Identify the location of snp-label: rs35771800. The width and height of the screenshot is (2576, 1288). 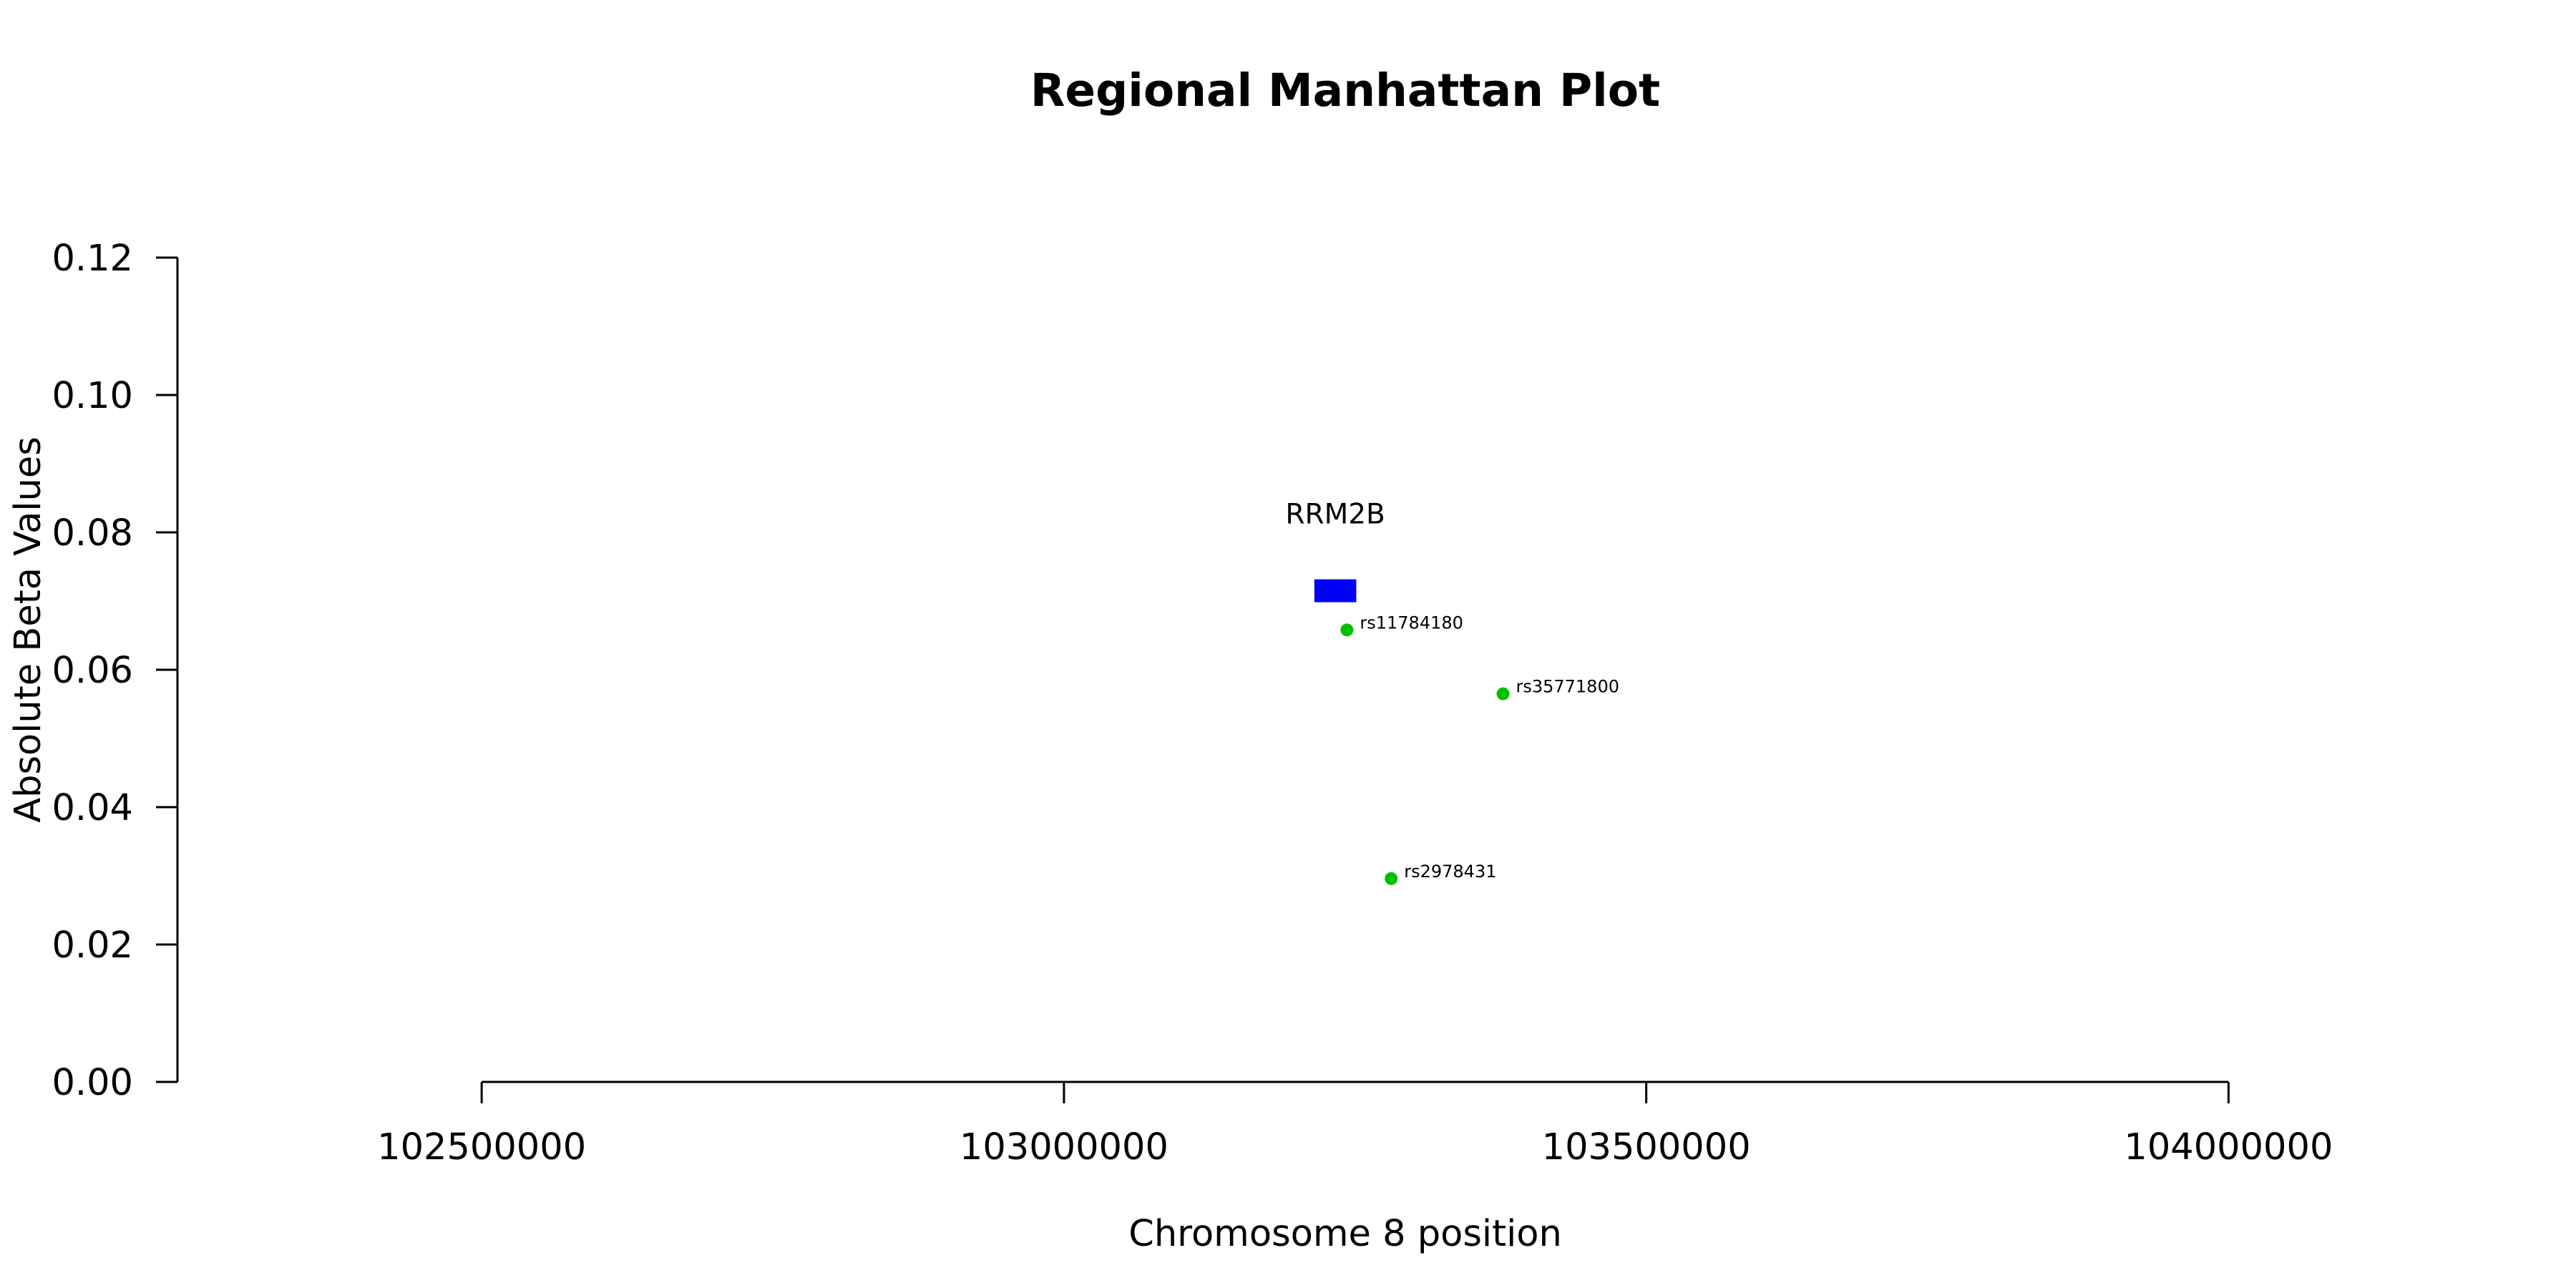
(1567, 687).